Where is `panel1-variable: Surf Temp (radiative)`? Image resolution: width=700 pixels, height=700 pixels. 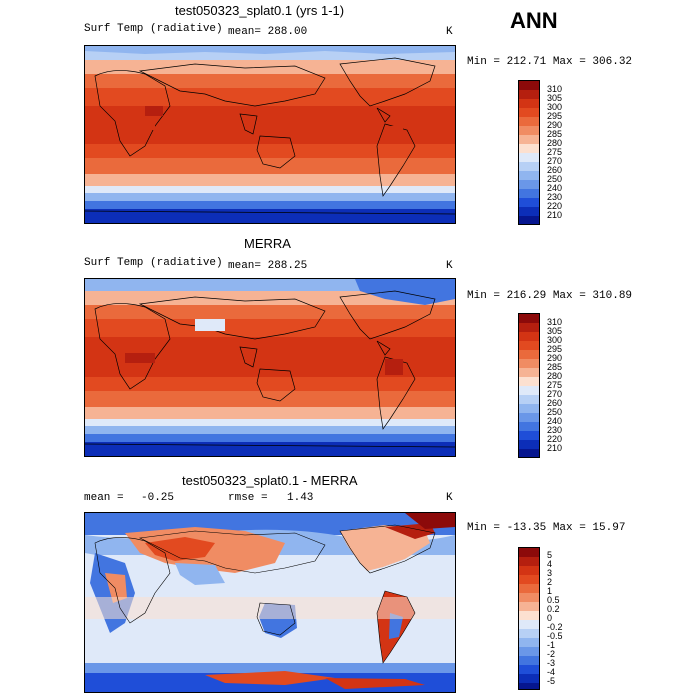
panel1-variable: Surf Temp (radiative) is located at coordinates (153, 29).